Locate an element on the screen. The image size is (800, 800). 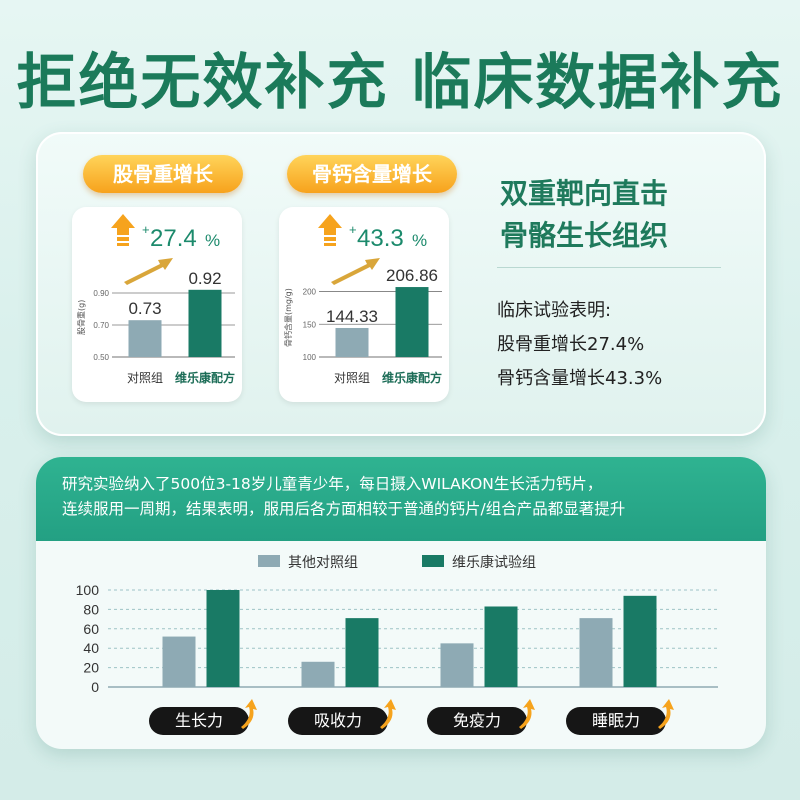
legend-swatch-control is located at coordinates (269, 561).